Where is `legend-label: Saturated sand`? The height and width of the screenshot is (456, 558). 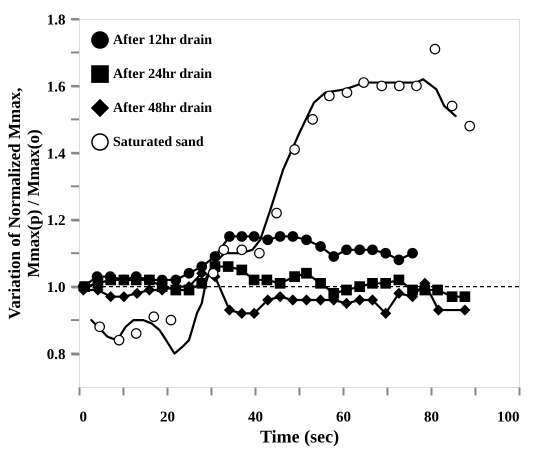 legend-label: Saturated sand is located at coordinates (158, 142).